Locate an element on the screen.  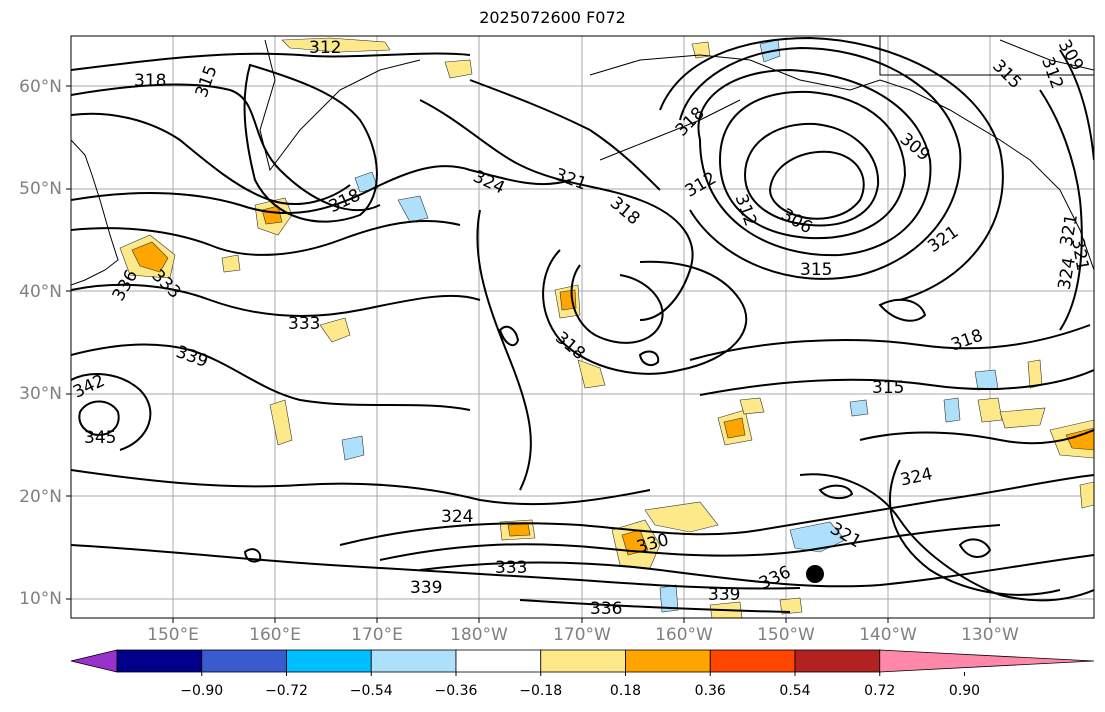
storm-center-marker is located at coordinates (815, 574).